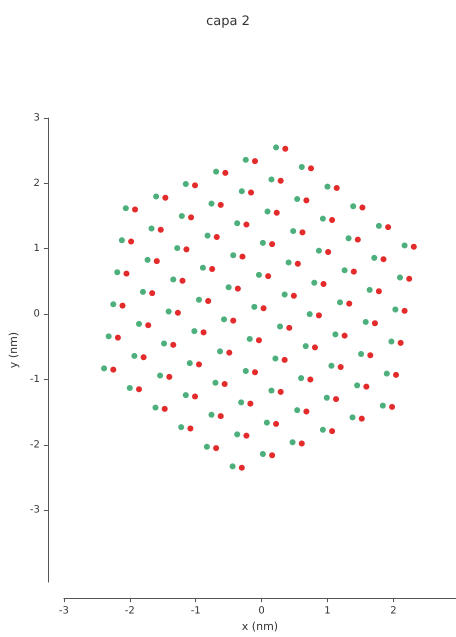 The image size is (456, 637). Describe the element at coordinates (36, 314) in the screenshot. I see `y-tick-label: 0` at that location.